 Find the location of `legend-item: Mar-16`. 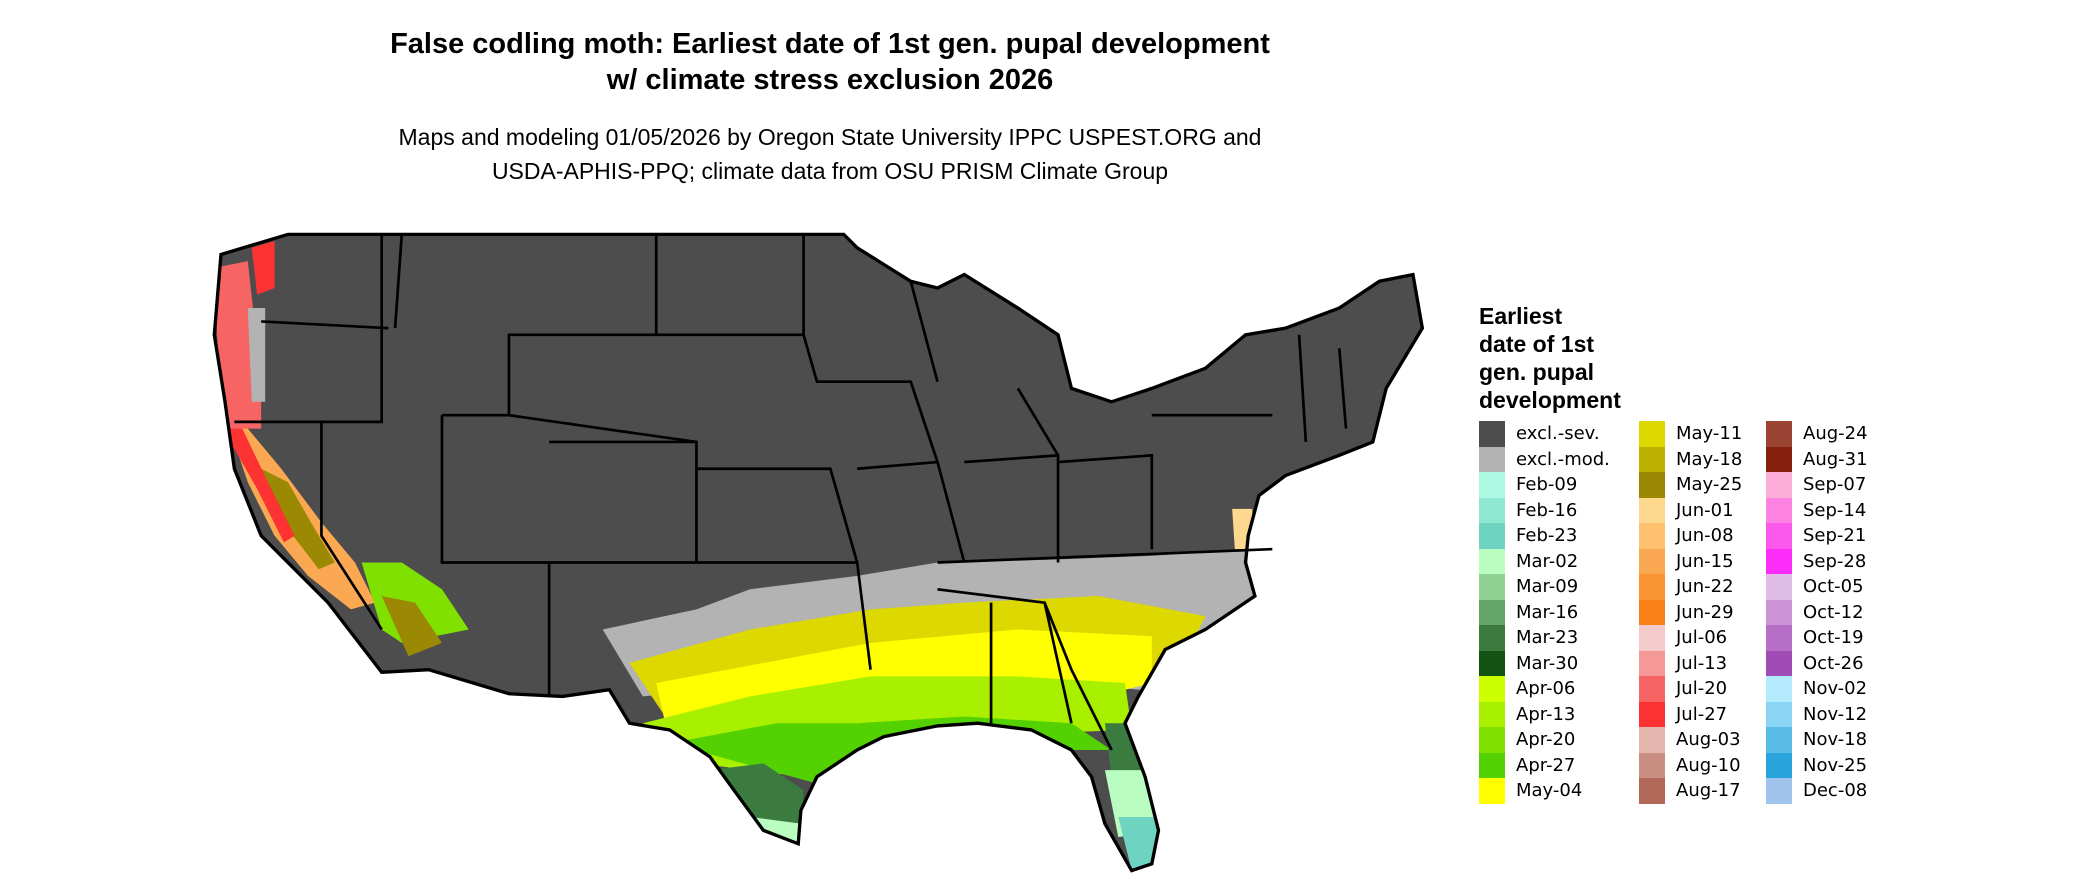

legend-item: Mar-16 is located at coordinates (1544, 612).